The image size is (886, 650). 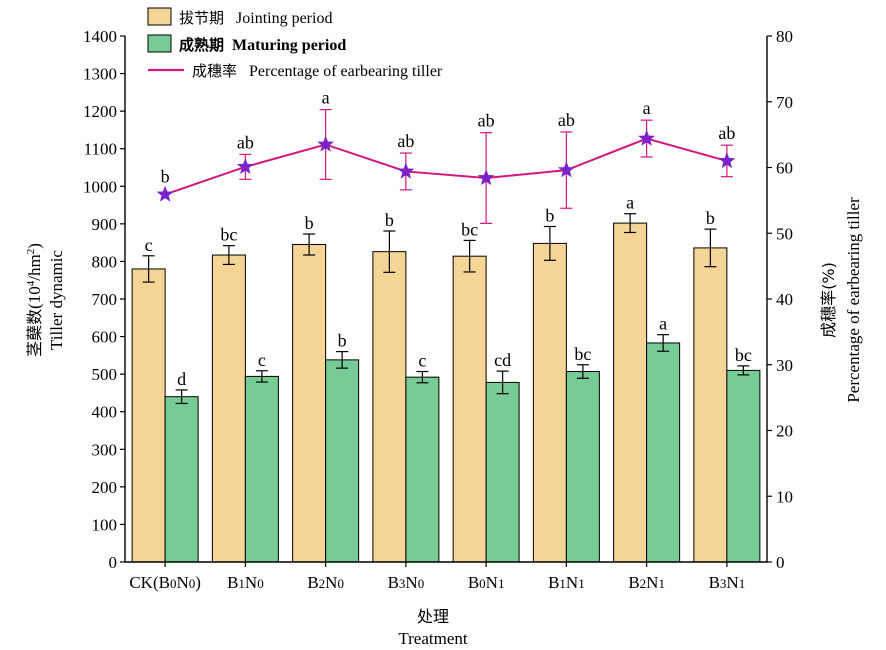 I want to click on sig-label-earbearing-3: ab, so click(x=405, y=141).